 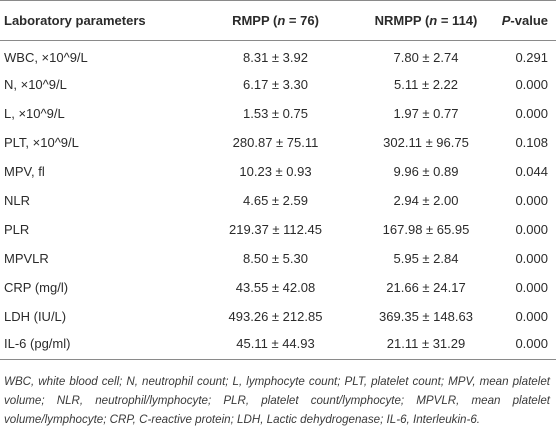 I want to click on cell-nrmpp: 9.96 ± 0.89, so click(x=426, y=171).